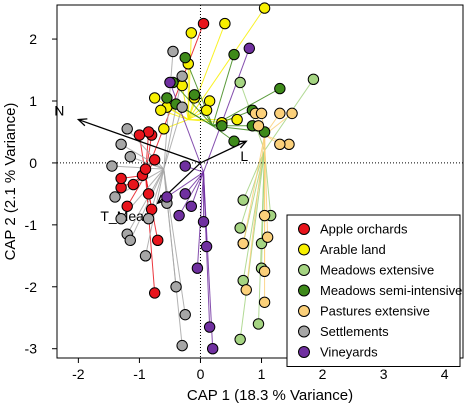  Describe the element at coordinates (10, 182) in the screenshot. I see `y-axis-title: CAP 2 (2.1 % Variance)` at that location.